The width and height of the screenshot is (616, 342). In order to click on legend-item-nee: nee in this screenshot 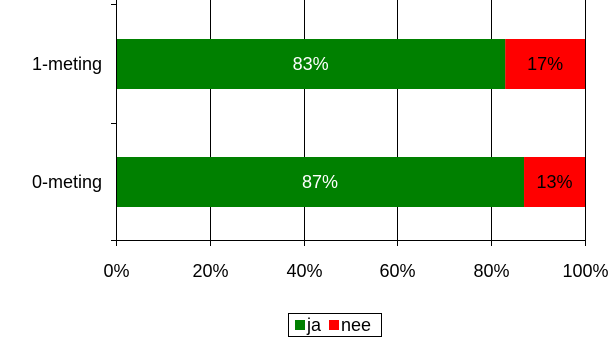, I will do `click(350, 325)`.